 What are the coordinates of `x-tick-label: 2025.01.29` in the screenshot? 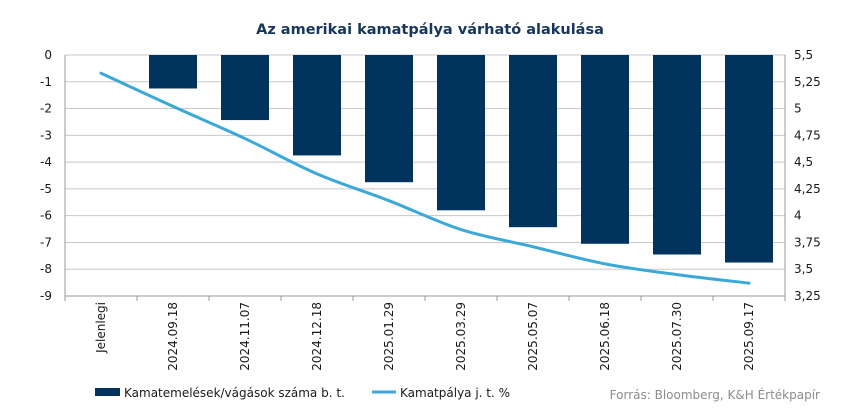 It's located at (389, 336).